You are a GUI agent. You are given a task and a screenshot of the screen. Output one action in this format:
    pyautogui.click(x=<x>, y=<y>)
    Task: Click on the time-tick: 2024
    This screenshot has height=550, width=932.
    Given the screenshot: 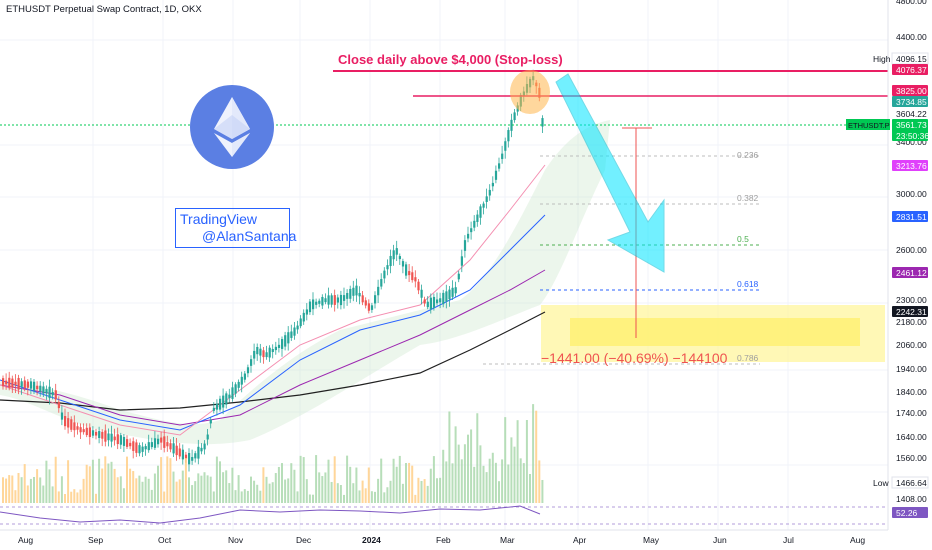 What is the action you would take?
    pyautogui.click(x=371, y=540)
    